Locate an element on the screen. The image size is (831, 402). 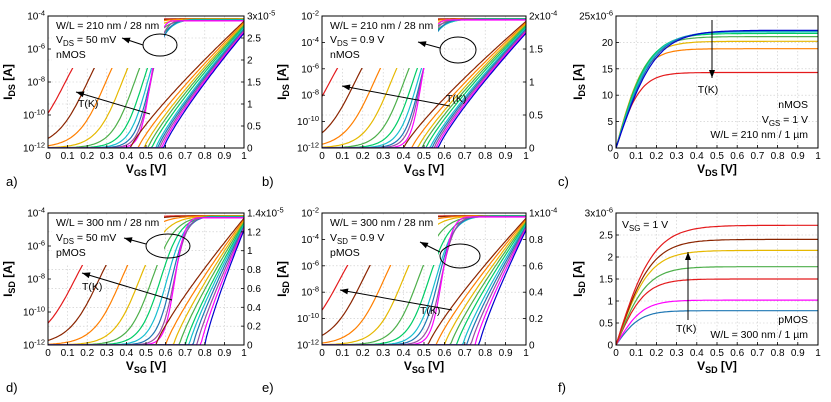
y-tick-label: 3x10⁻⁶ is located at coordinates (599, 213).